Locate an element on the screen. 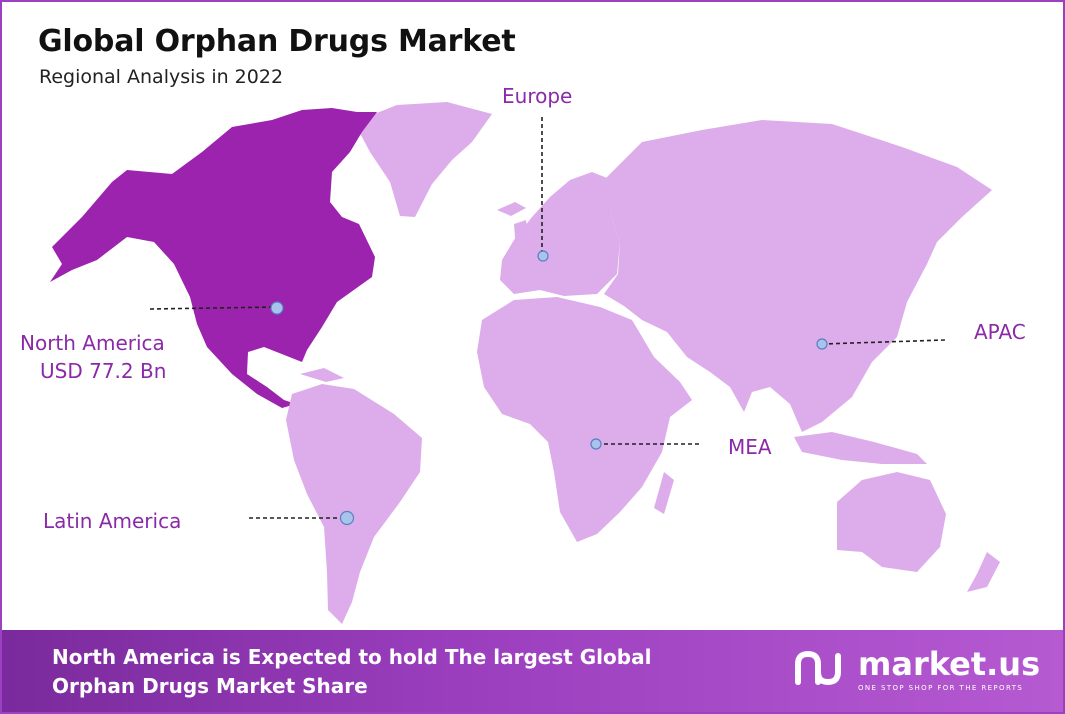  map-iceland is located at coordinates (511, 209).